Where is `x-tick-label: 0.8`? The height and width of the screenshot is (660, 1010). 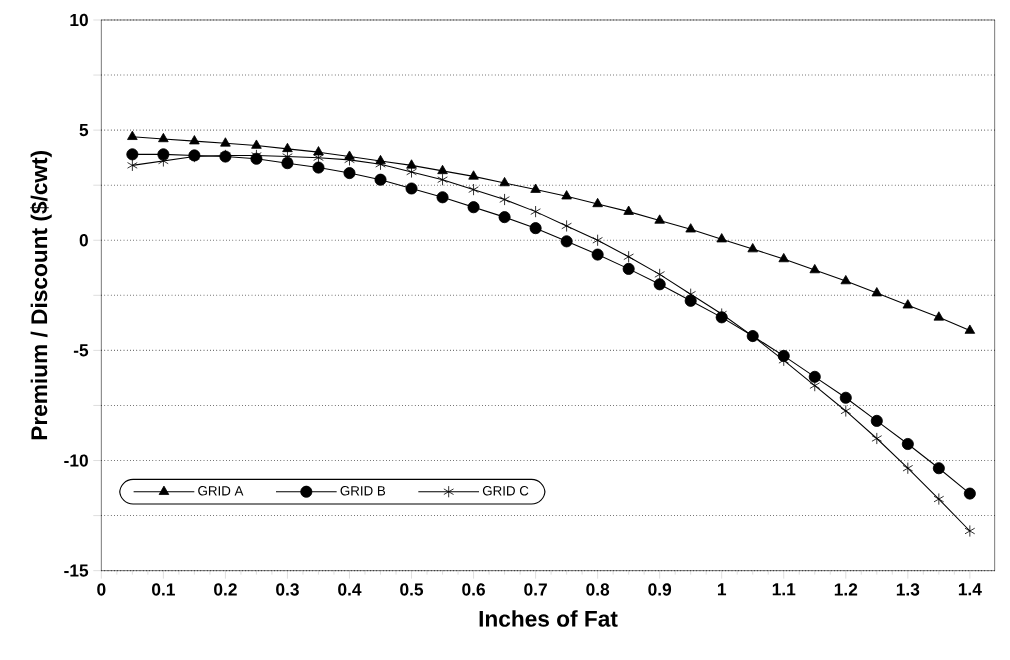
x-tick-label: 0.8 is located at coordinates (598, 589).